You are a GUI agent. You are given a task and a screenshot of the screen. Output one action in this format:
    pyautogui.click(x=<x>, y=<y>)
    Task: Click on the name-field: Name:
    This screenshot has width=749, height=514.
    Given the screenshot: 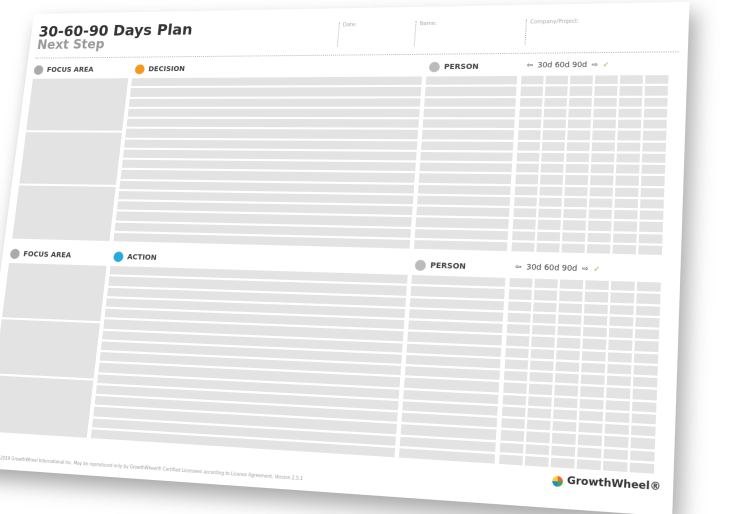 What is the action you would take?
    pyautogui.click(x=425, y=33)
    